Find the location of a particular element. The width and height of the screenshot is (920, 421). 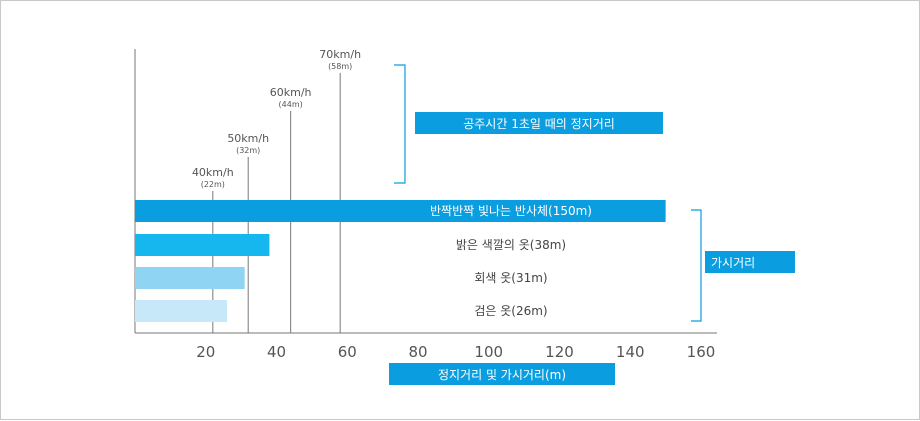

distance-label: (22m) is located at coordinates (213, 184).